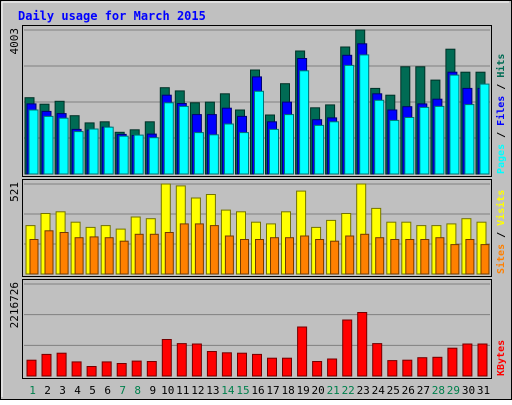 This screenshot has width=512, height=405. Describe the element at coordinates (137, 390) in the screenshot. I see `day-label-8: 8` at that location.